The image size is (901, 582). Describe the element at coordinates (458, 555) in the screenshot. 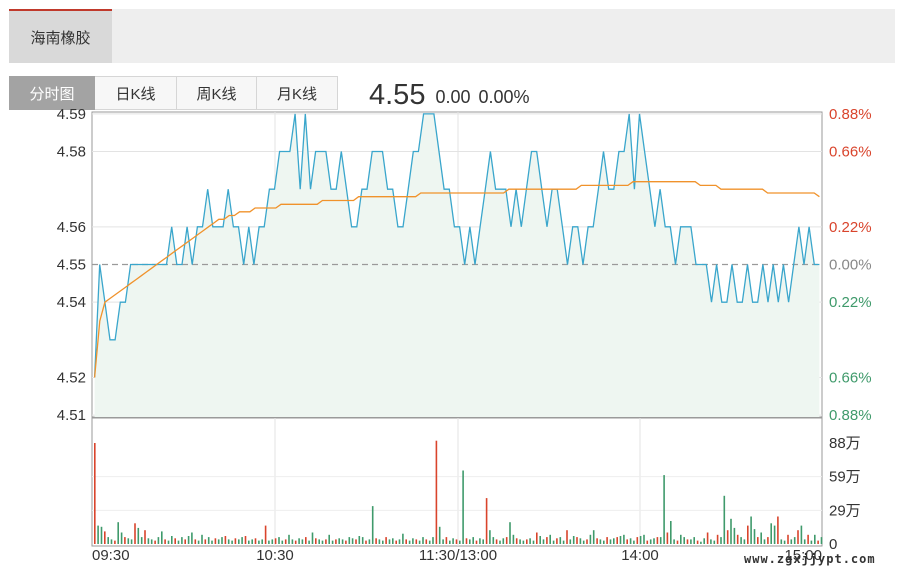

I see `time-tick-label: 11:30/13:00` at that location.